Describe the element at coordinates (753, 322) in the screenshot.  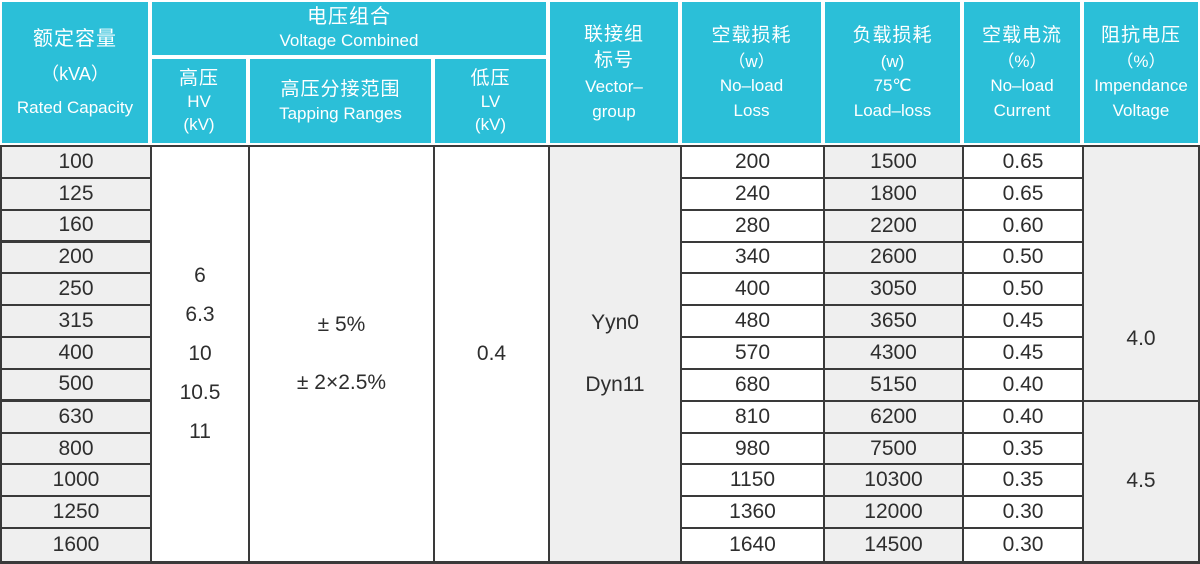
I see `no-load-loss-cell: 480` at that location.